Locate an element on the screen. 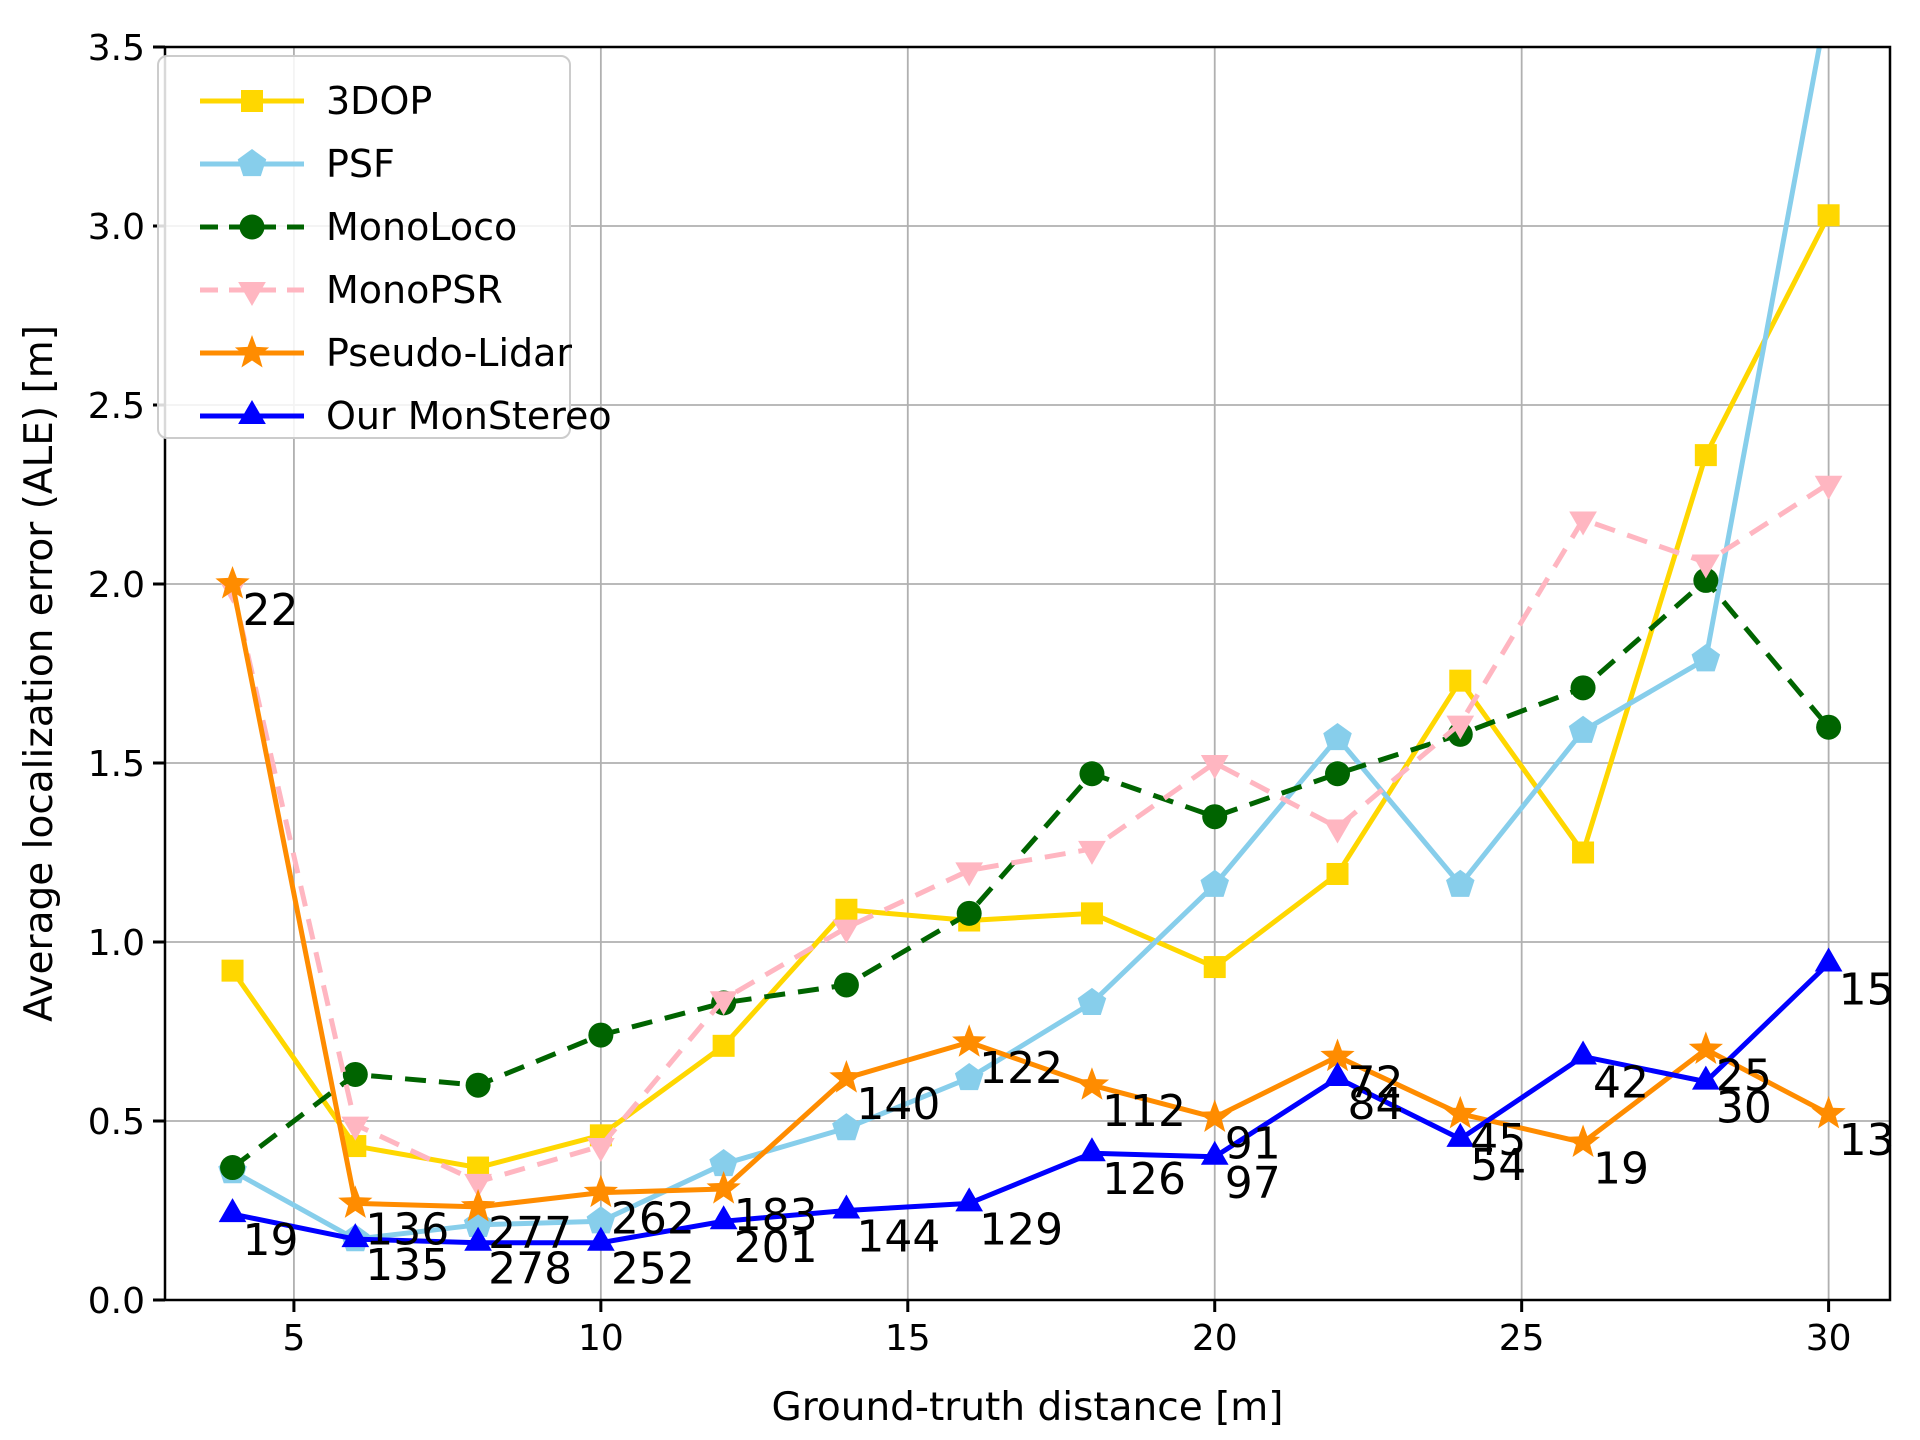  x-tick-label-25: 25 is located at coordinates (1522, 1338).